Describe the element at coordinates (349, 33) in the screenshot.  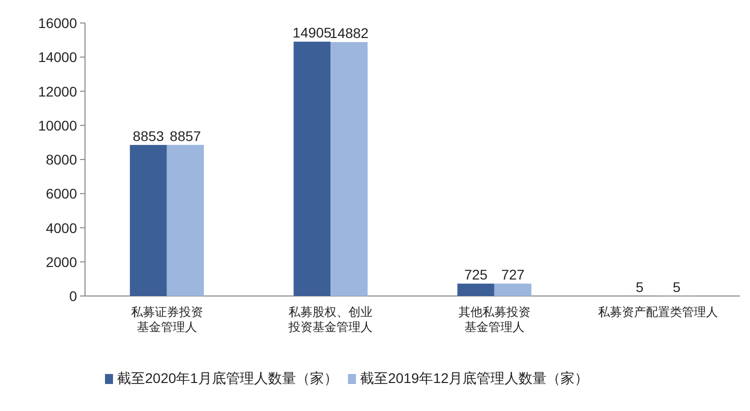
I see `data-label: 14882` at that location.